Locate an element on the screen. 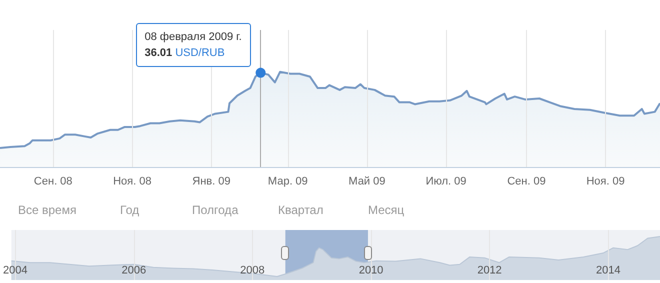  x-tick-label: 2012 is located at coordinates (489, 270).